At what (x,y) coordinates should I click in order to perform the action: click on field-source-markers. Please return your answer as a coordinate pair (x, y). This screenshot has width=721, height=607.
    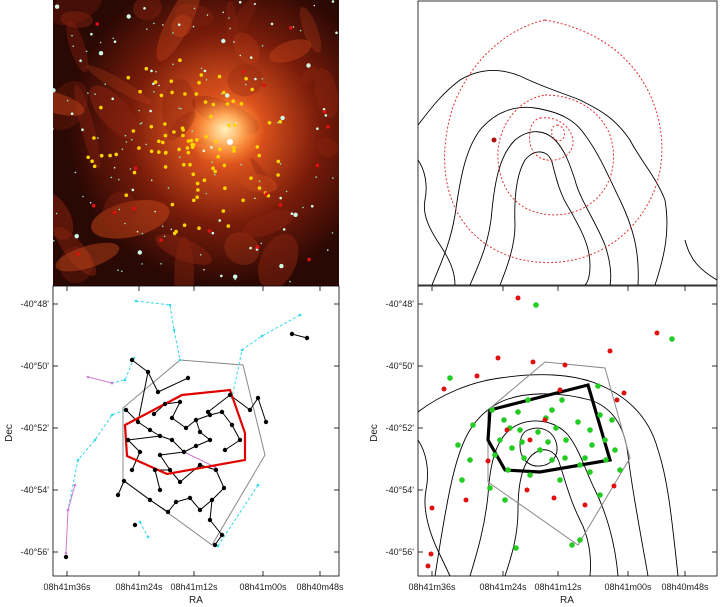
    Looking at the image, I should click on (203, 142).